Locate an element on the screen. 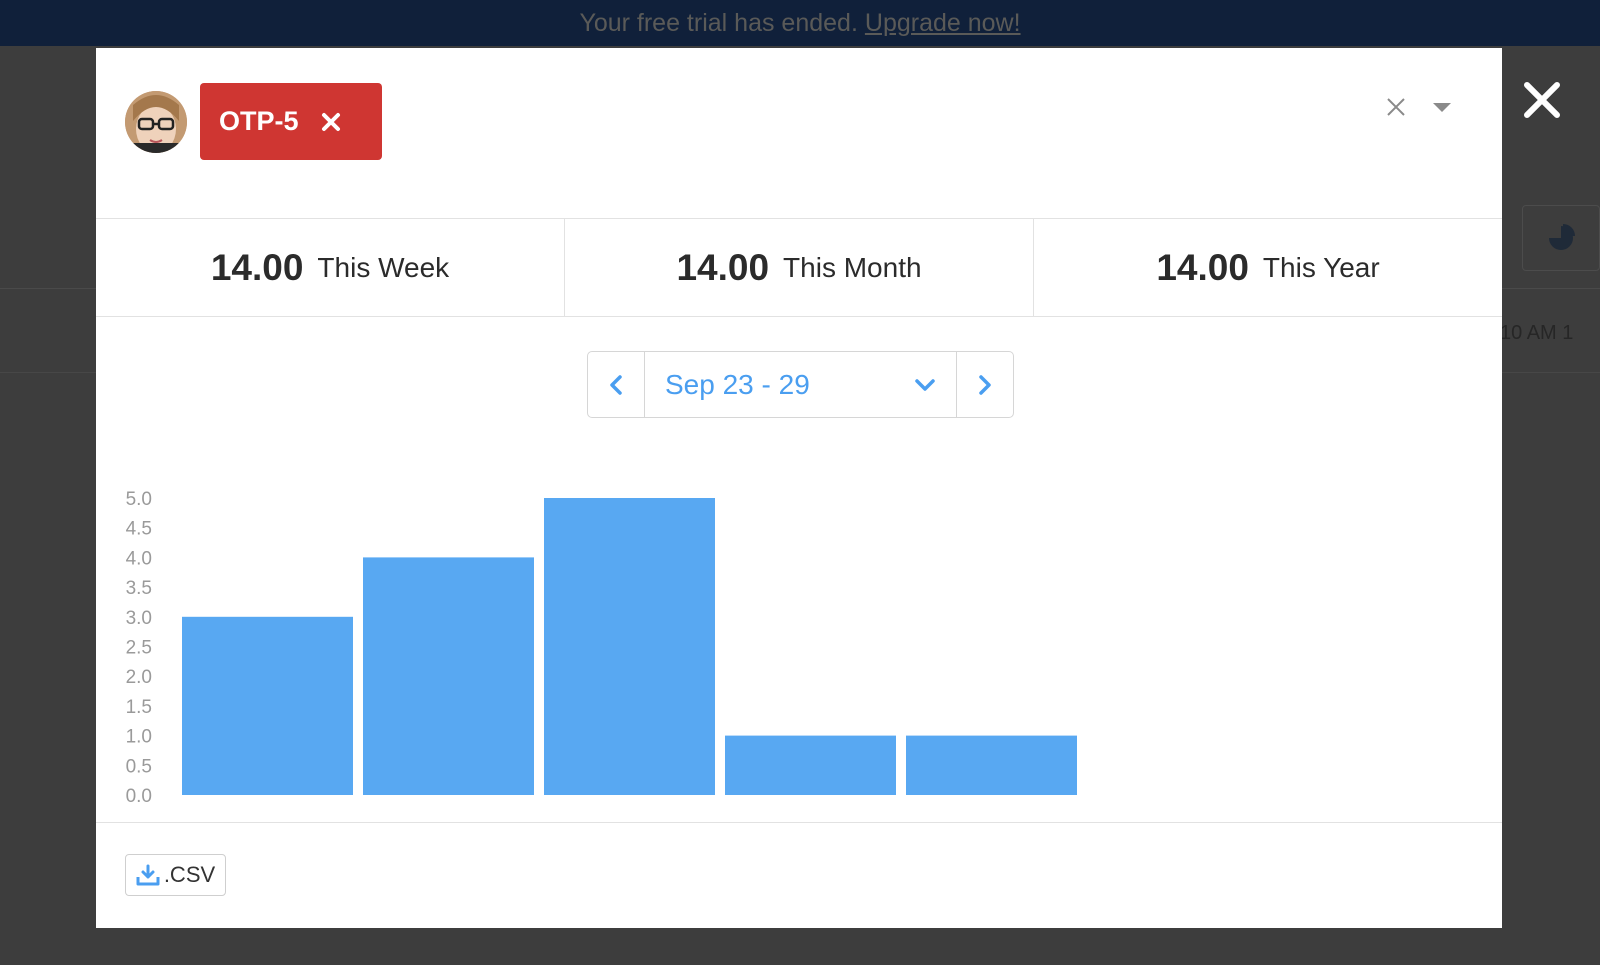 The width and height of the screenshot is (1600, 965). next-range-button is located at coordinates (984, 384).